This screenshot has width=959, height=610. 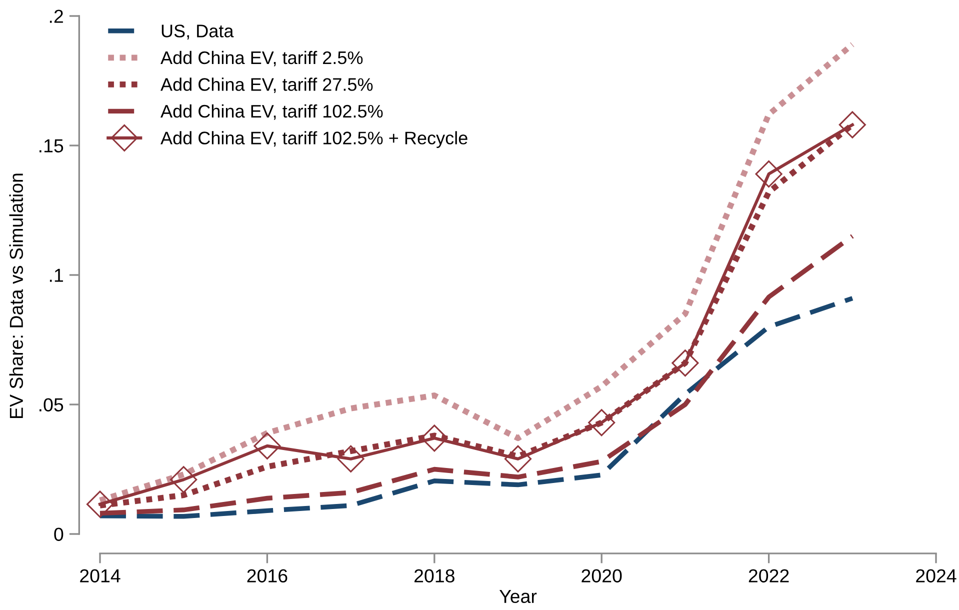 I want to click on x-tick-label: 2022, so click(x=768, y=575).